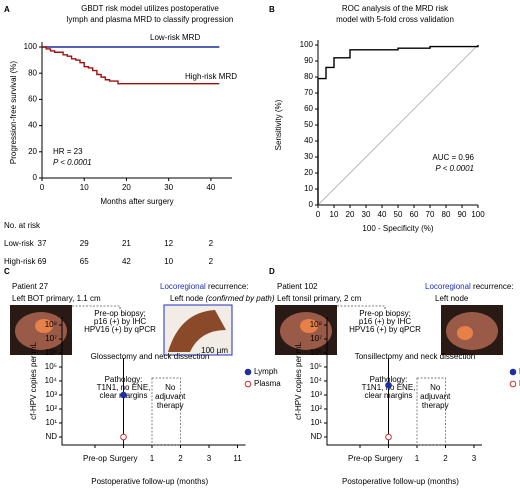  I want to click on x-tick-label: 2, so click(180, 458).